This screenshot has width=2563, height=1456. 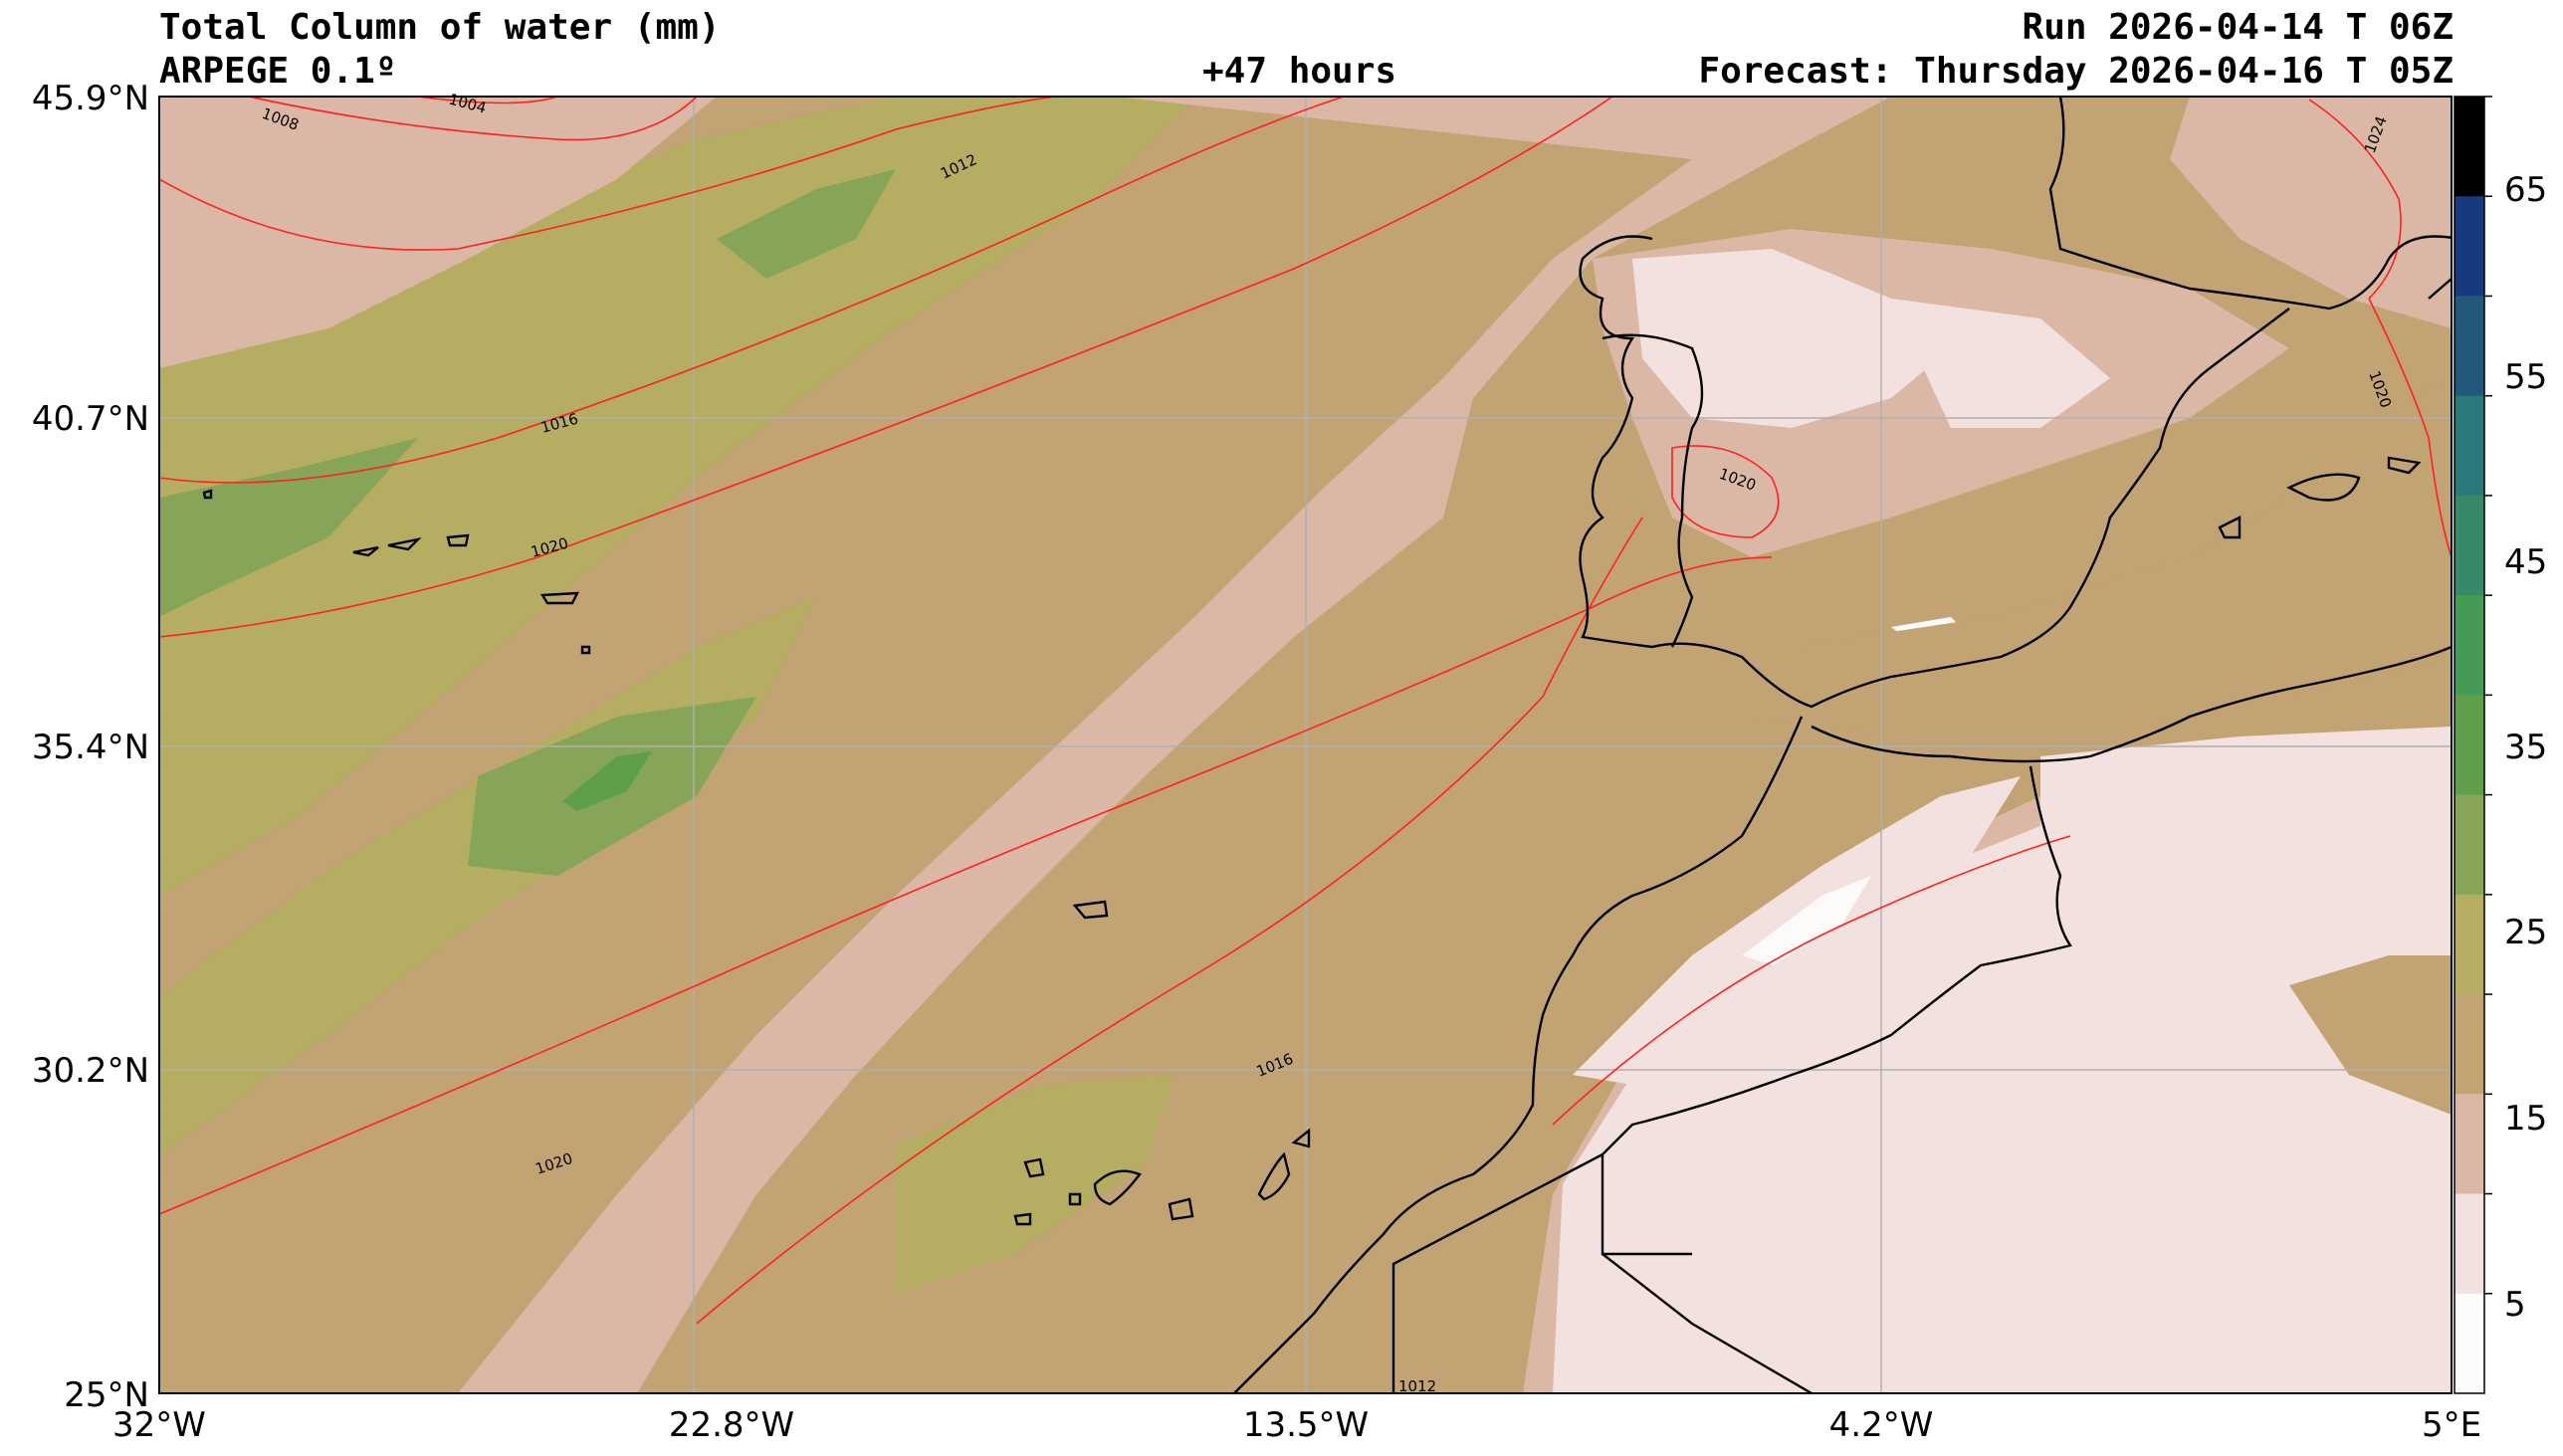 What do you see at coordinates (1417, 1386) in the screenshot?
I see `isobar-label: 1012` at bounding box center [1417, 1386].